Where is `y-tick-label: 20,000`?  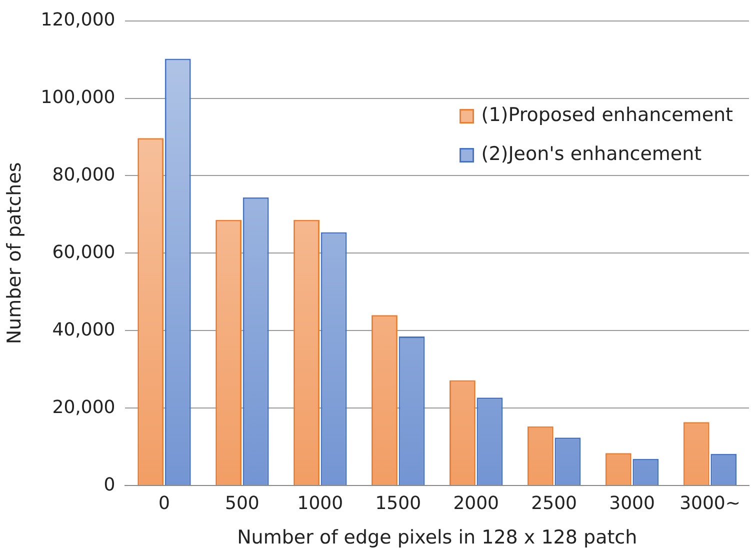 y-tick-label: 20,000 is located at coordinates (84, 407).